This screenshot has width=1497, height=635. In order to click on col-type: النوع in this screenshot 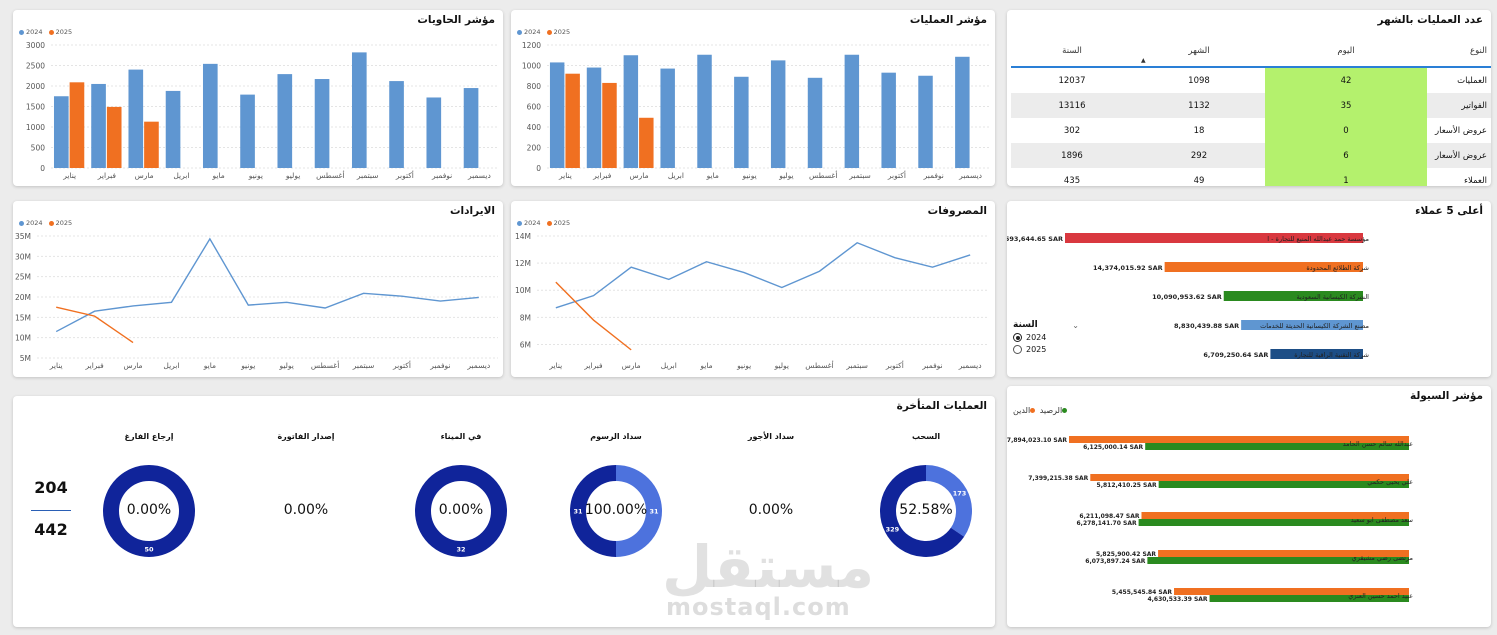, I will do `click(1459, 52)`.